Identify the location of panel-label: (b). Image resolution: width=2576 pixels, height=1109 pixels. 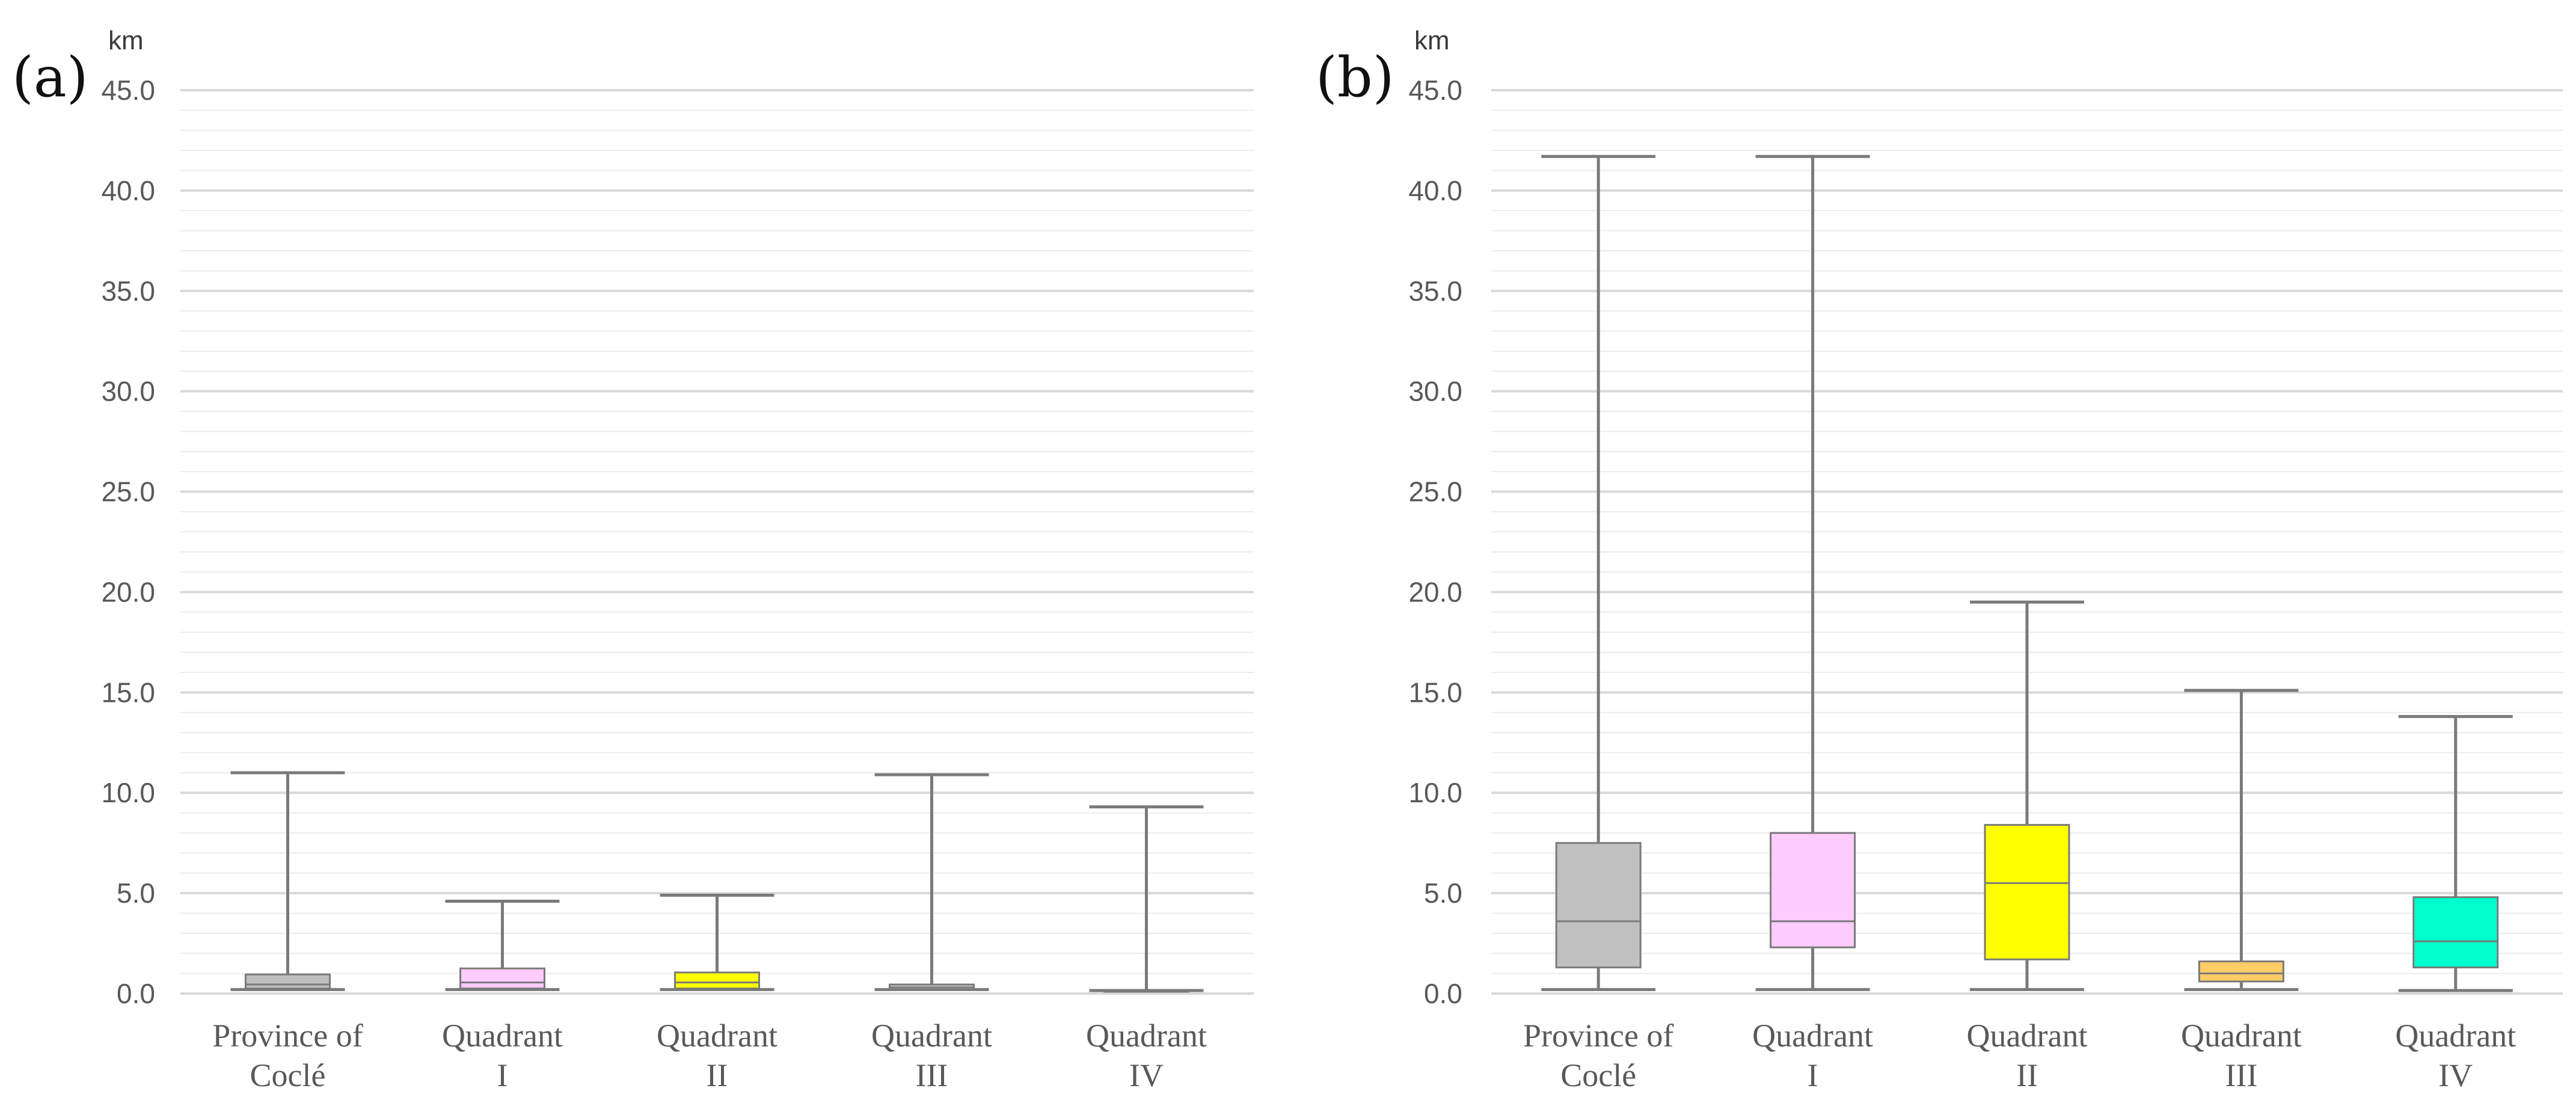
(1355, 77).